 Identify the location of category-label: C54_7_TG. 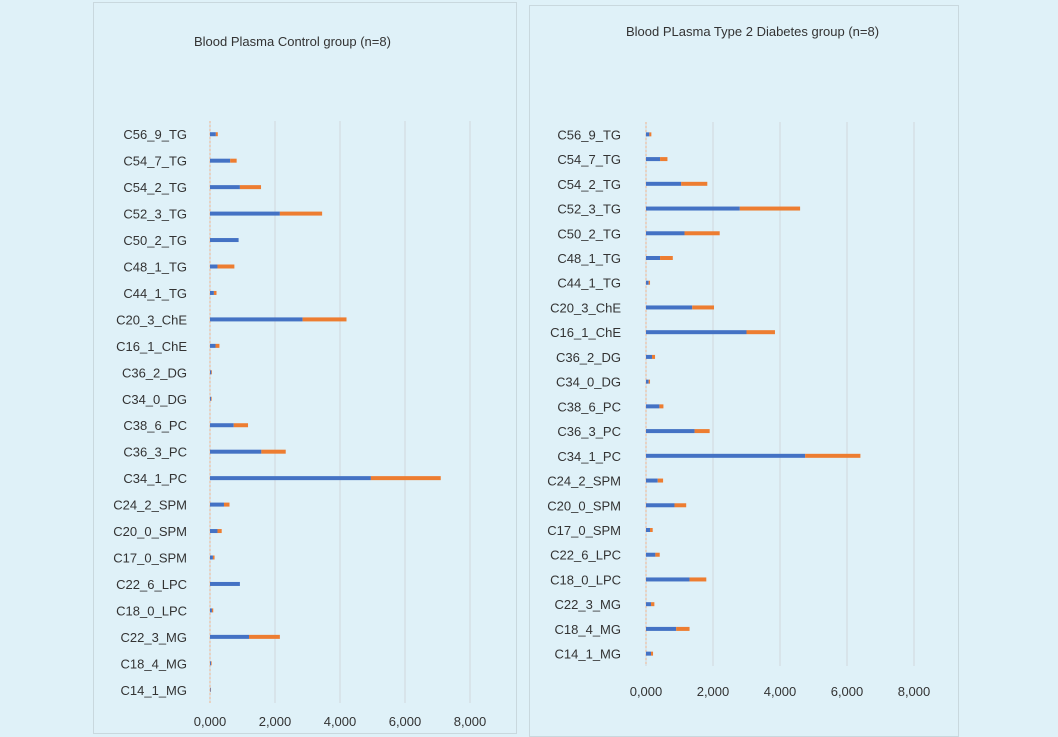
(589, 159).